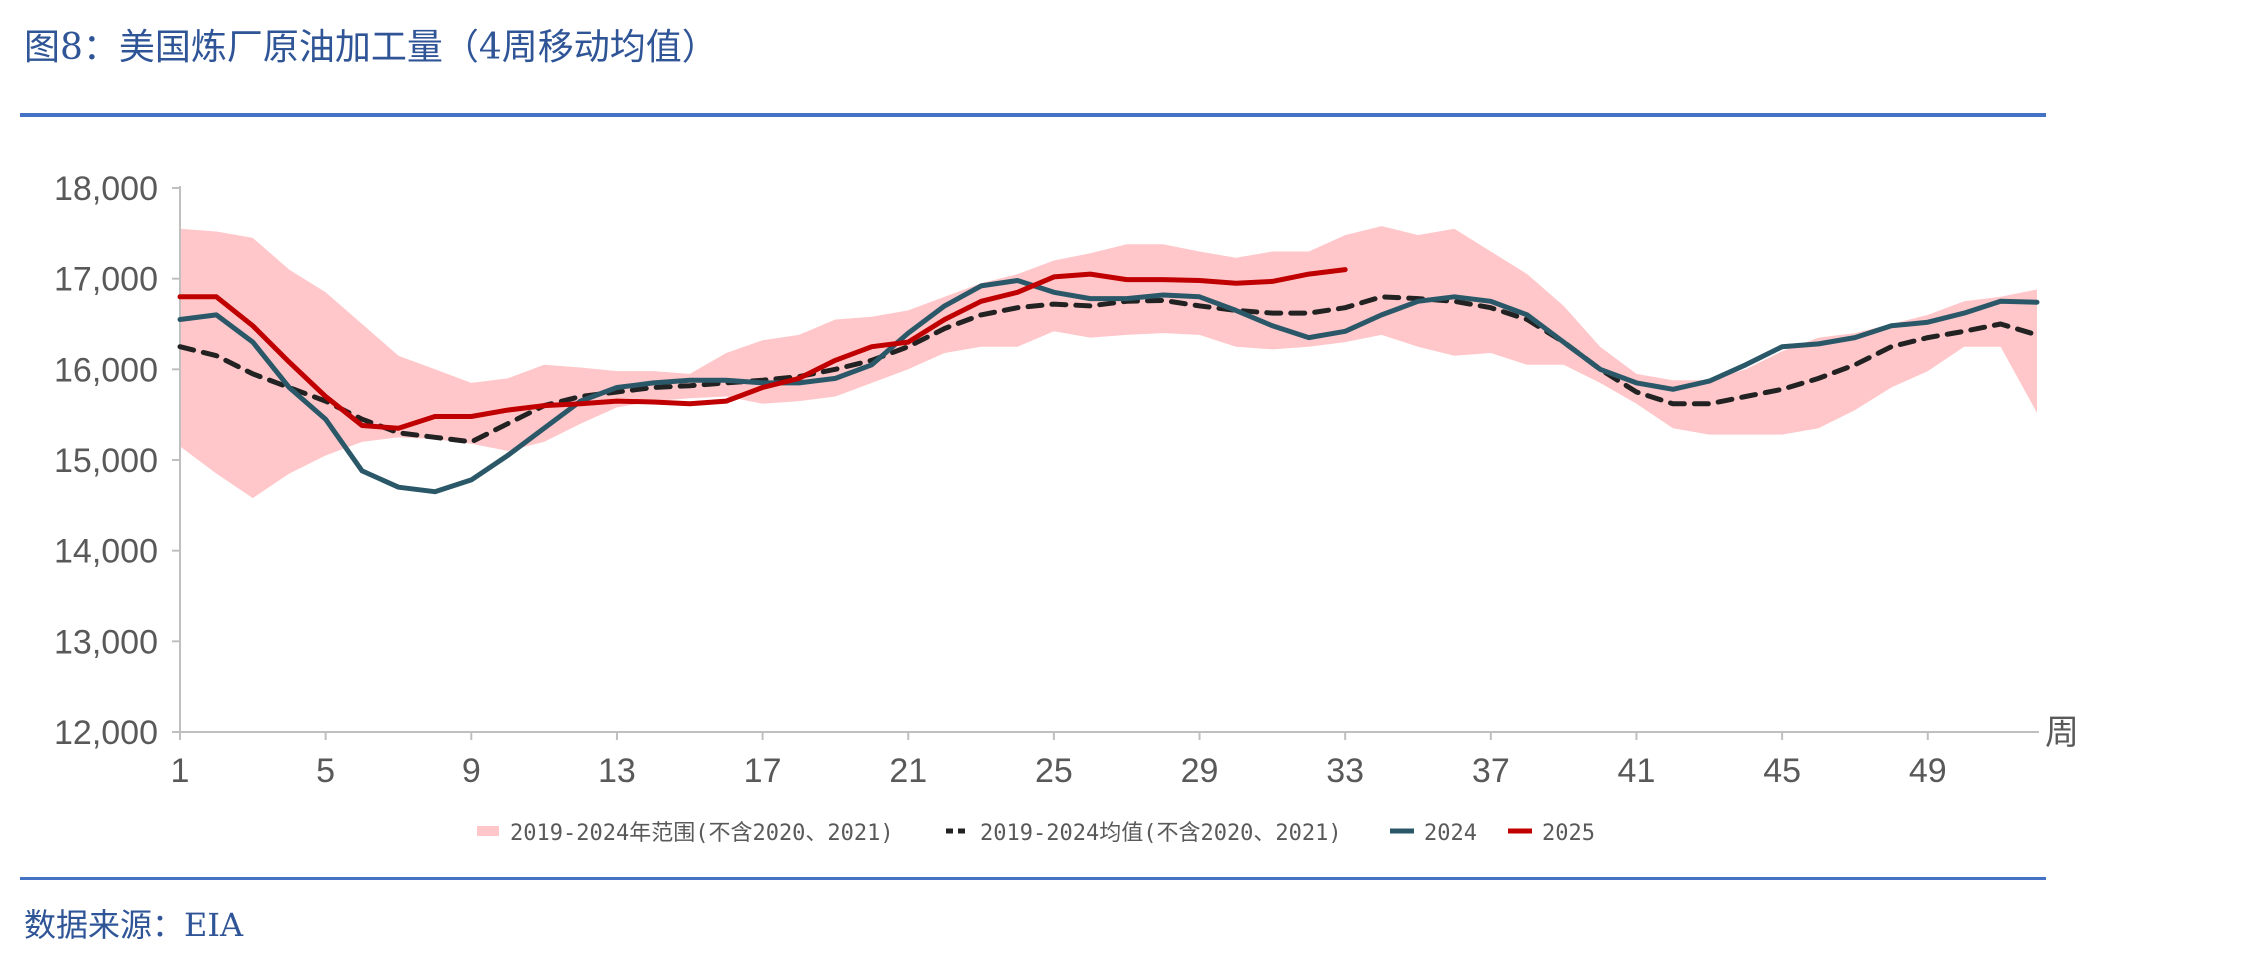 This screenshot has height=953, width=2247. What do you see at coordinates (371, 47) in the screenshot?
I see `chart-title: 图8：美国炼厂原油加工量（4周移动均值）` at bounding box center [371, 47].